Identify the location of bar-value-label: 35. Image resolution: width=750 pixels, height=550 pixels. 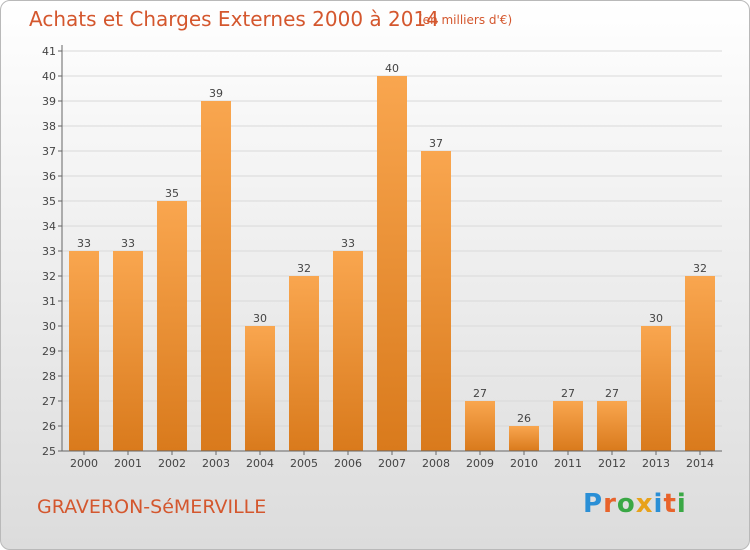
(172, 193).